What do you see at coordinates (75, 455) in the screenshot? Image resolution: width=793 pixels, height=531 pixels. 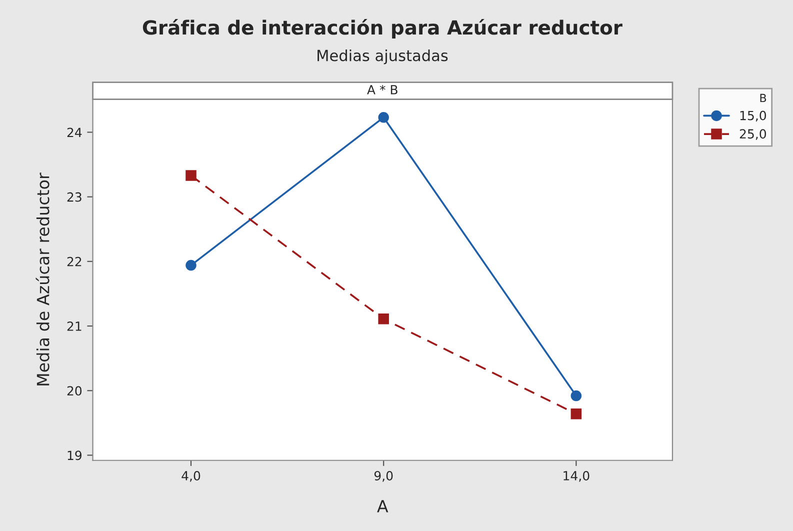 I see `y-tick-label: 19` at bounding box center [75, 455].